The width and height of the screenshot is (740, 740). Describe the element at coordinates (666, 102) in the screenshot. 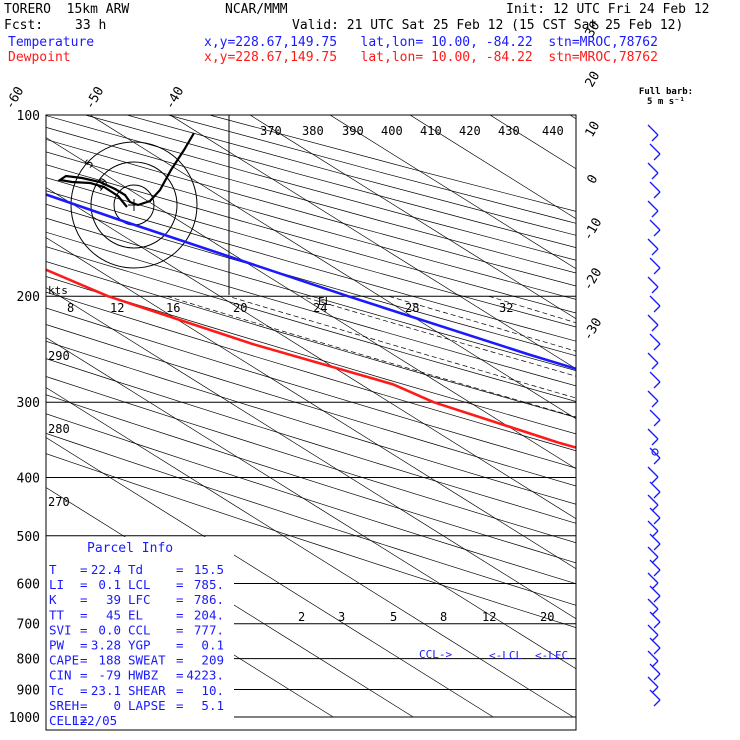

I see `barb-legend-line2: 5 m s⁻¹` at that location.